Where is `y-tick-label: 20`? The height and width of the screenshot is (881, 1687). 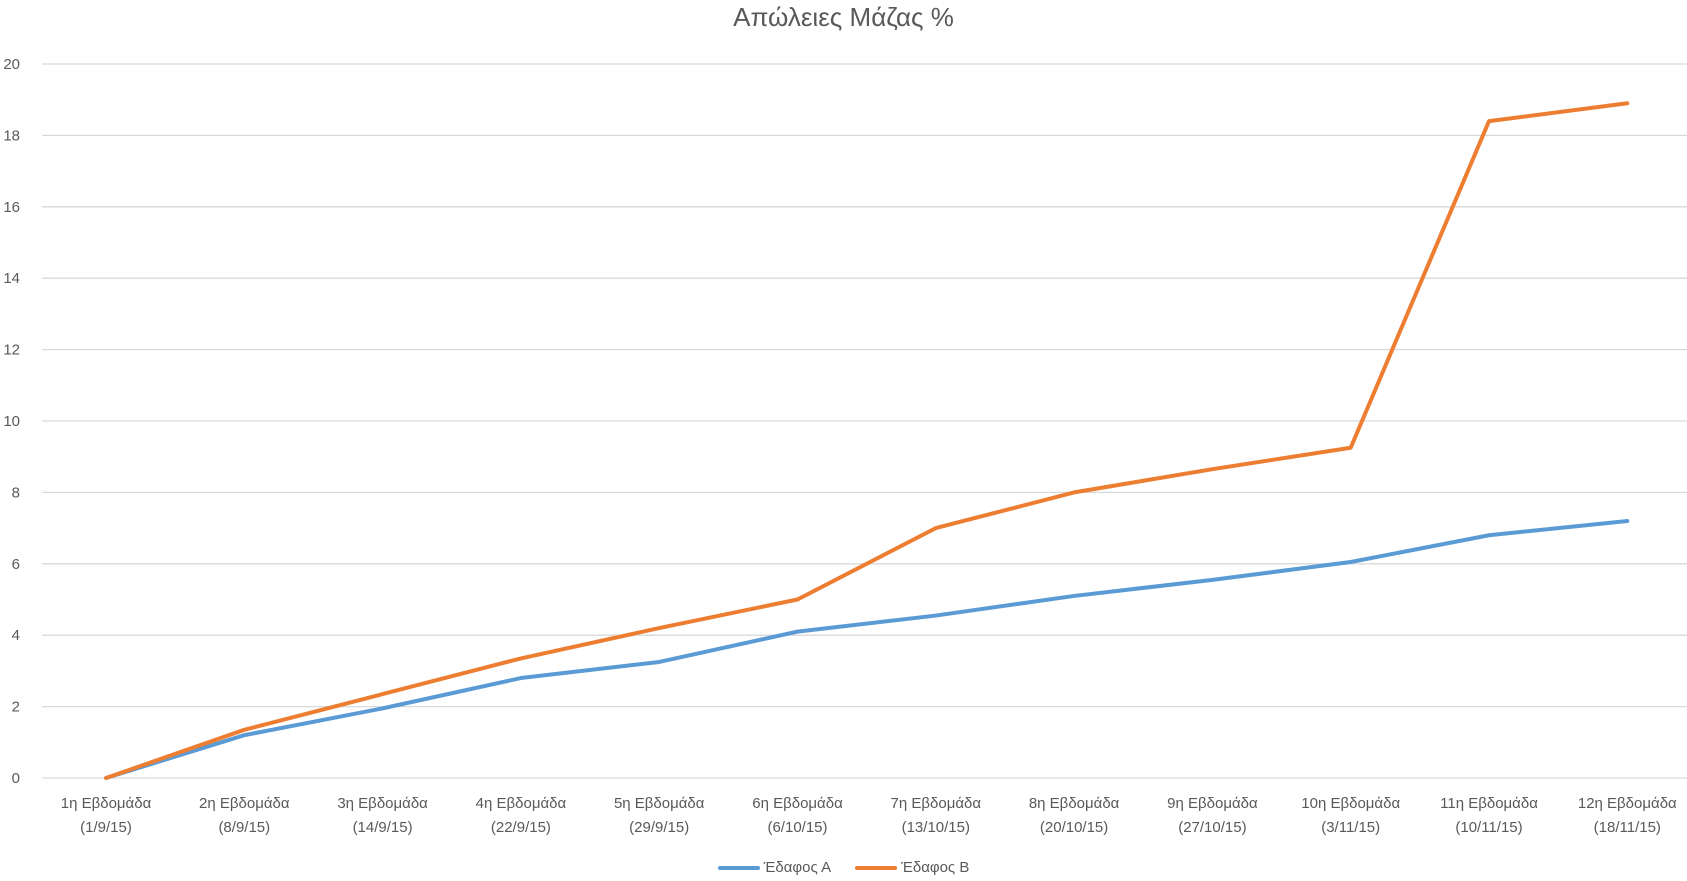 y-tick-label: 20 is located at coordinates (11, 64).